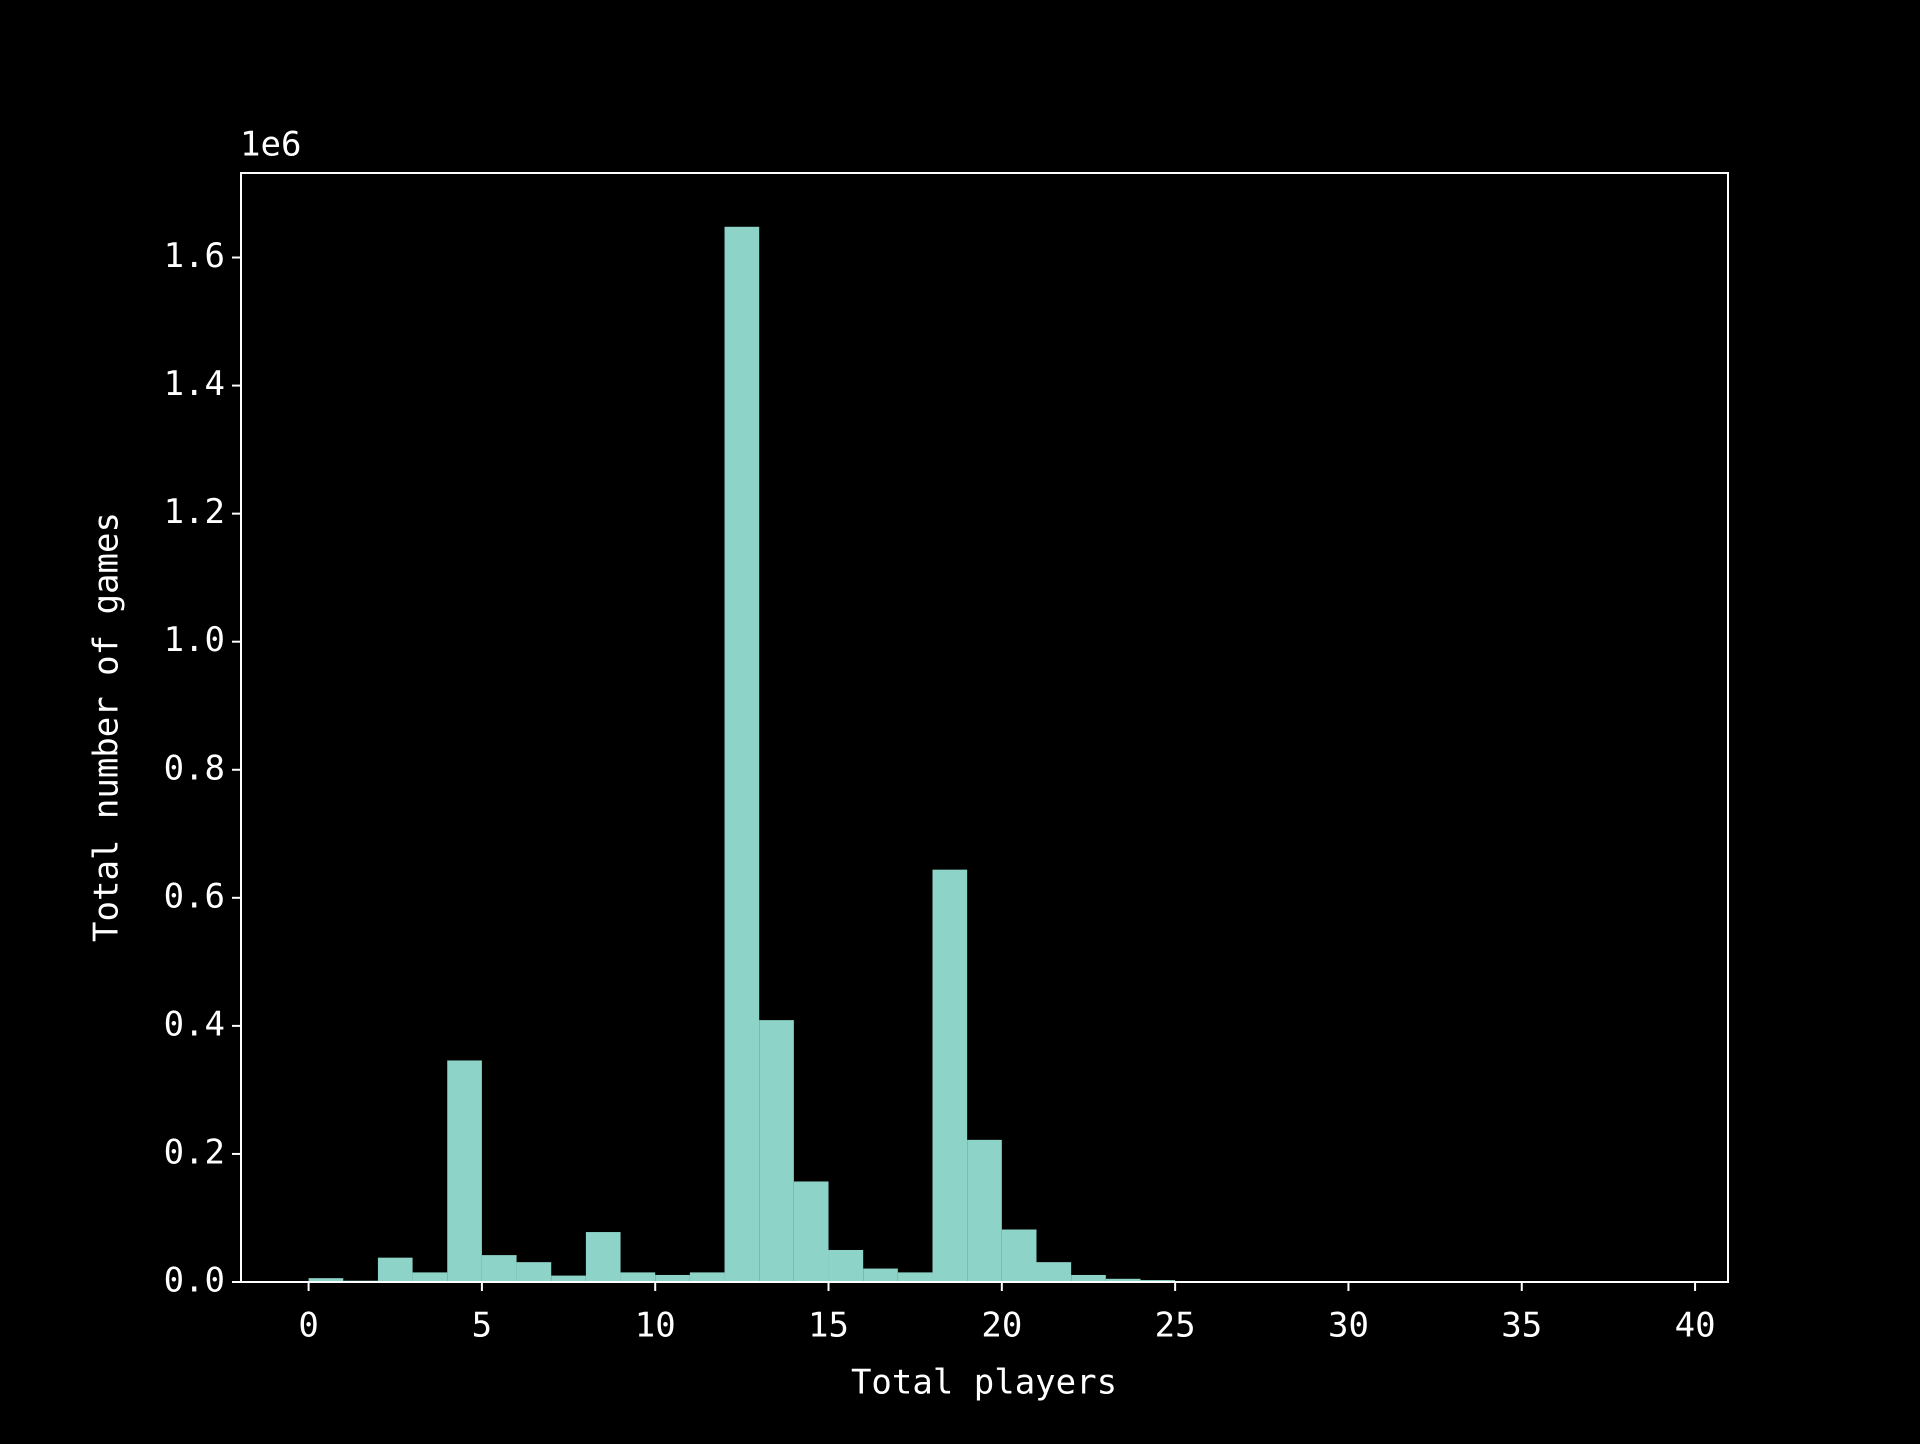  I want to click on y-tick-label: 1.0, so click(194, 640).